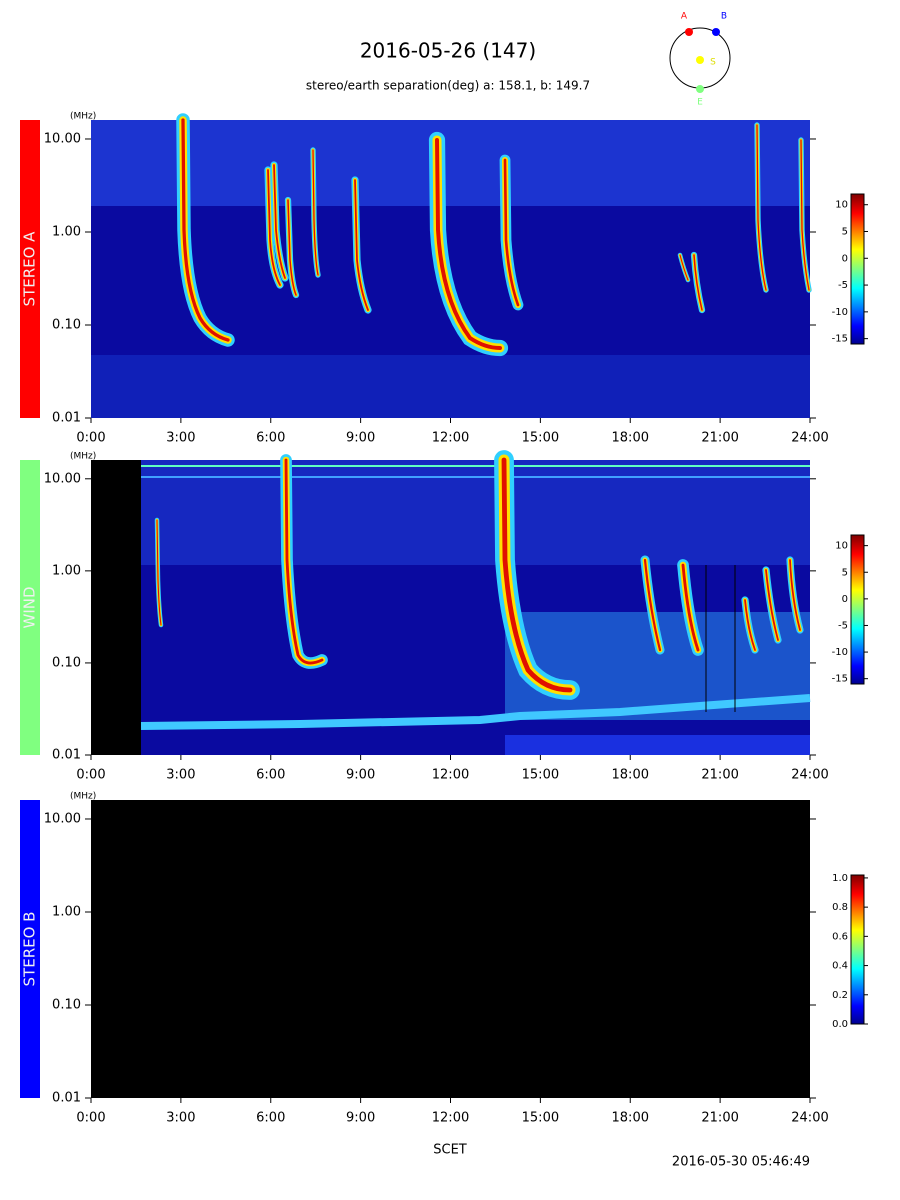  Describe the element at coordinates (840, 907) in the screenshot. I see `colorbar-tick-label: 0.8` at that location.